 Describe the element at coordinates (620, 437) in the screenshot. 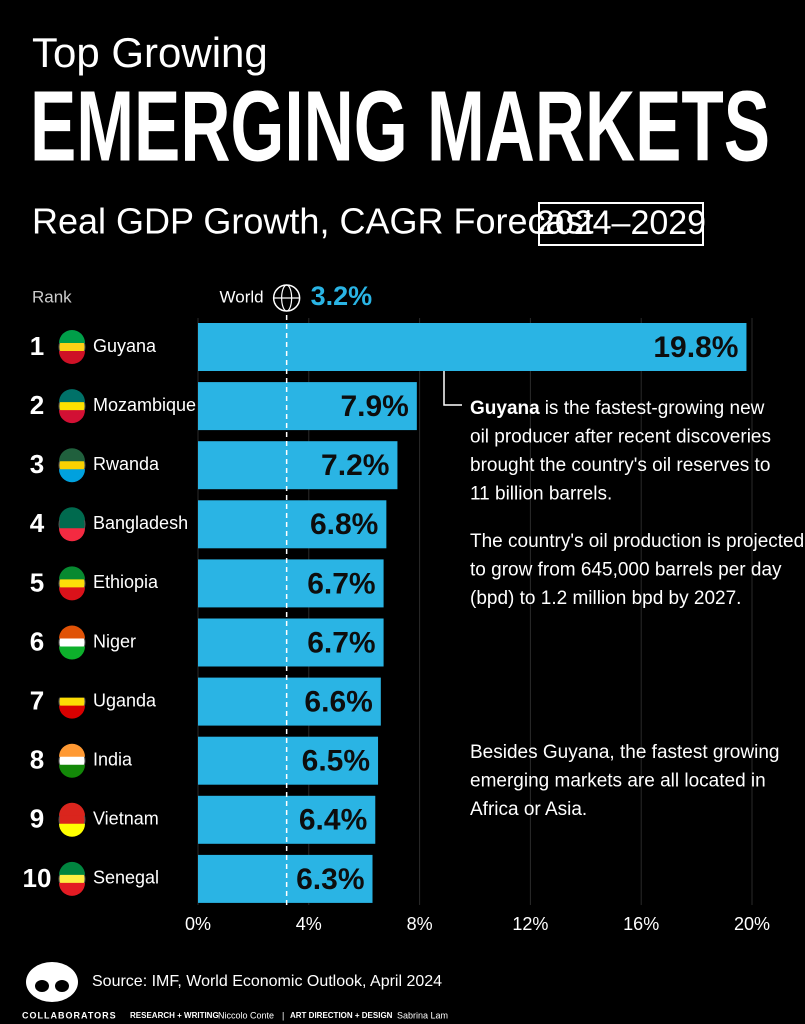

I see `annotation-line: oil producer after recent discoveries` at that location.